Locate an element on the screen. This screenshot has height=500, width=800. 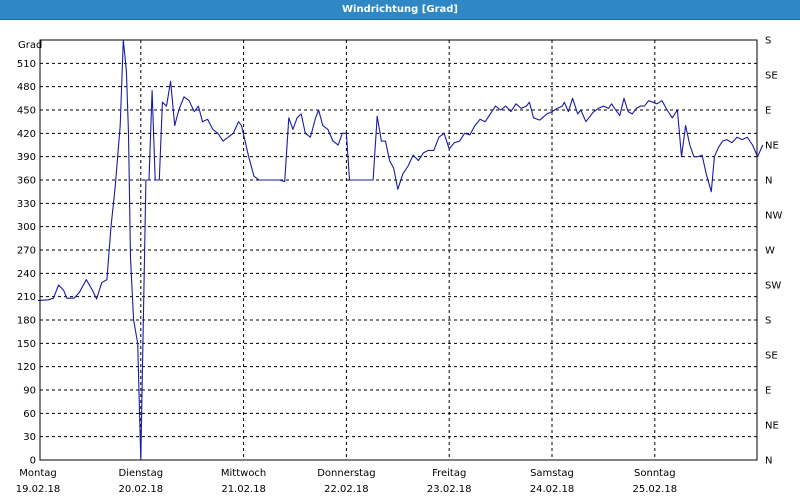
y-tick-label: 150 is located at coordinates (26, 344).